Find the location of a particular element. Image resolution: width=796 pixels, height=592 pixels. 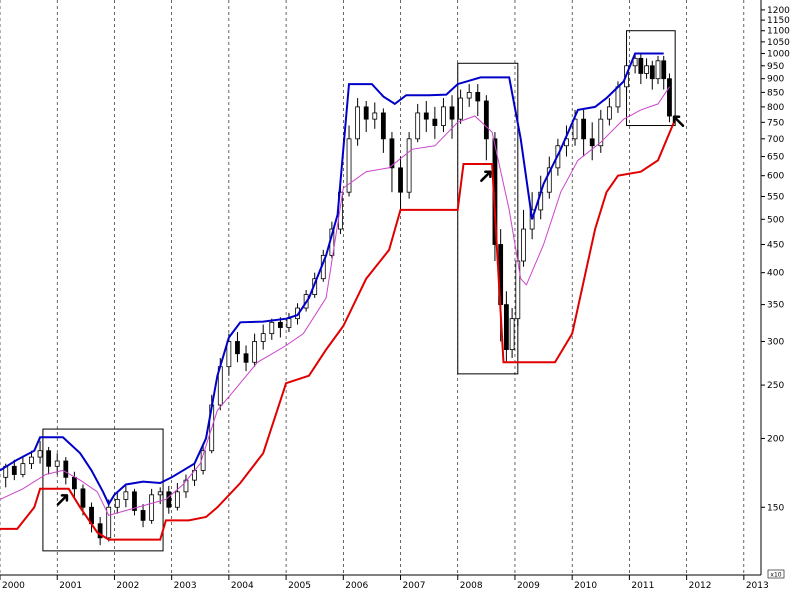

y-tick-label: 300 is located at coordinates (775, 342).